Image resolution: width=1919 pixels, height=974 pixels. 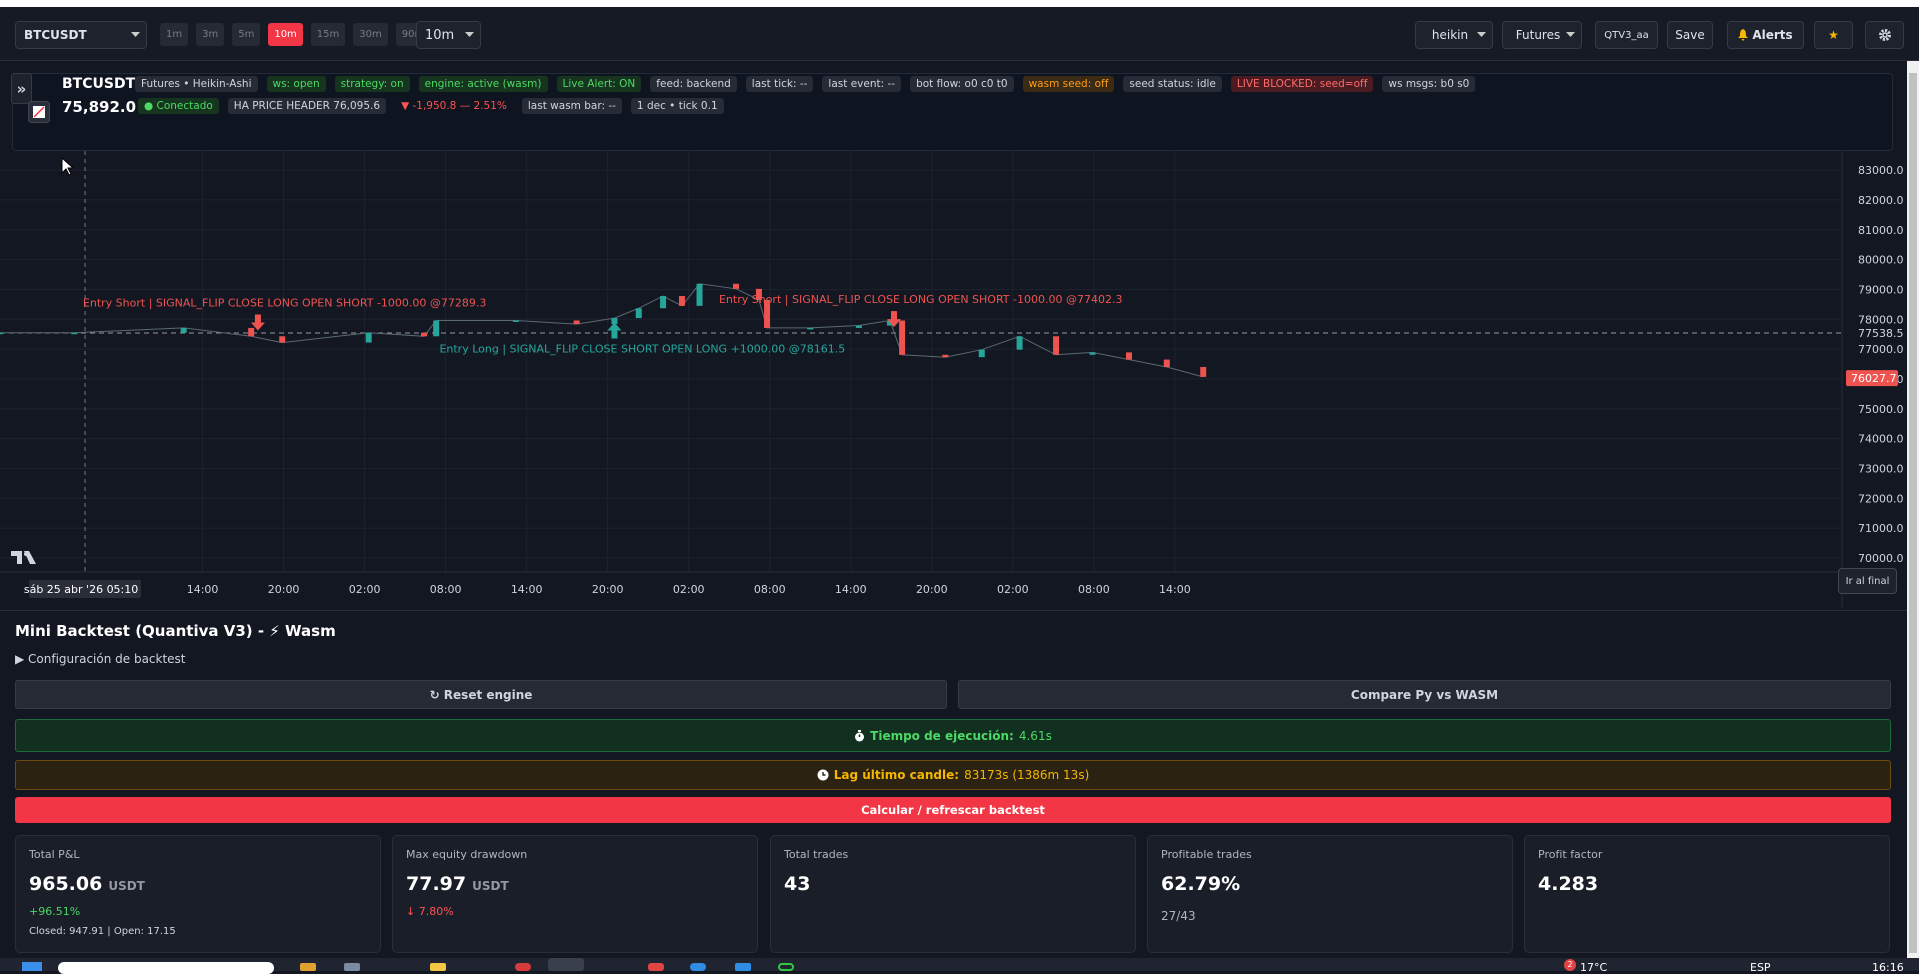 I want to click on settings-button, so click(x=1884, y=35).